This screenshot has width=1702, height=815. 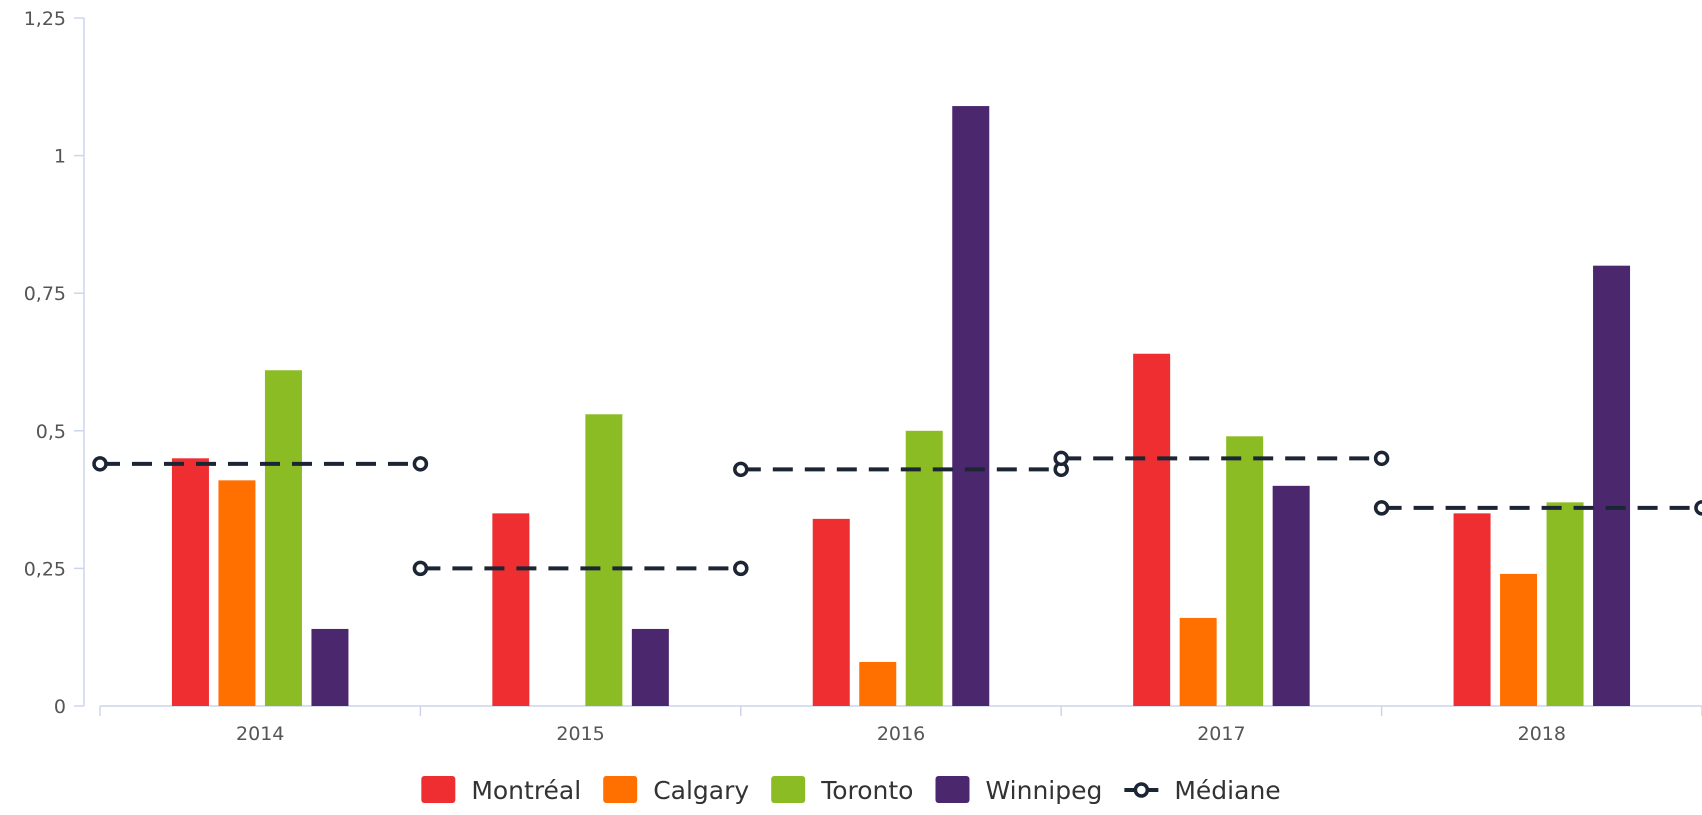 I want to click on x-tick-label: 2014, so click(x=260, y=734).